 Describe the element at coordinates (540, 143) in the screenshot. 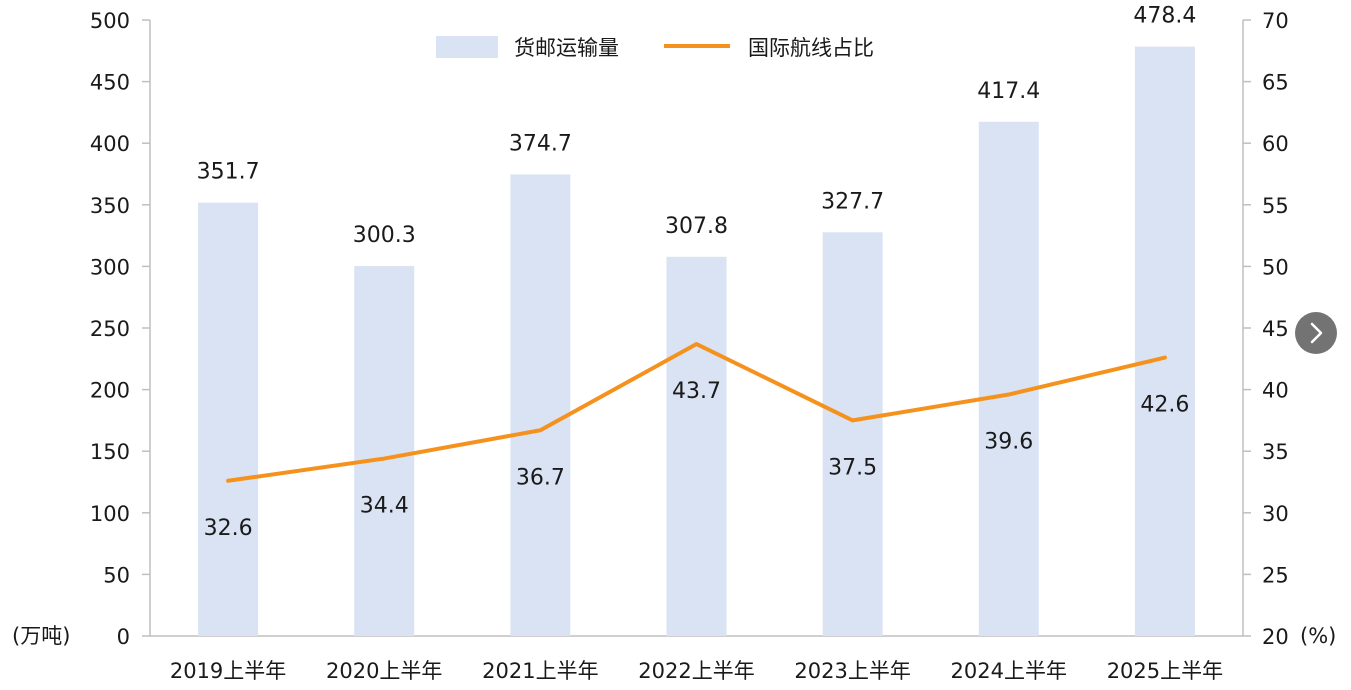

I see `bar-data-label: 374.7` at that location.